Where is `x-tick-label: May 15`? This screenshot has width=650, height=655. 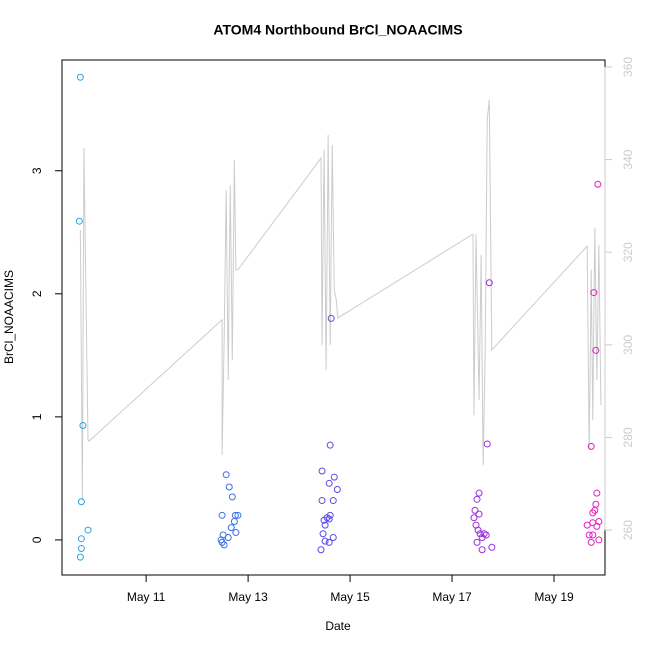 x-tick-label: May 15 is located at coordinates (350, 597).